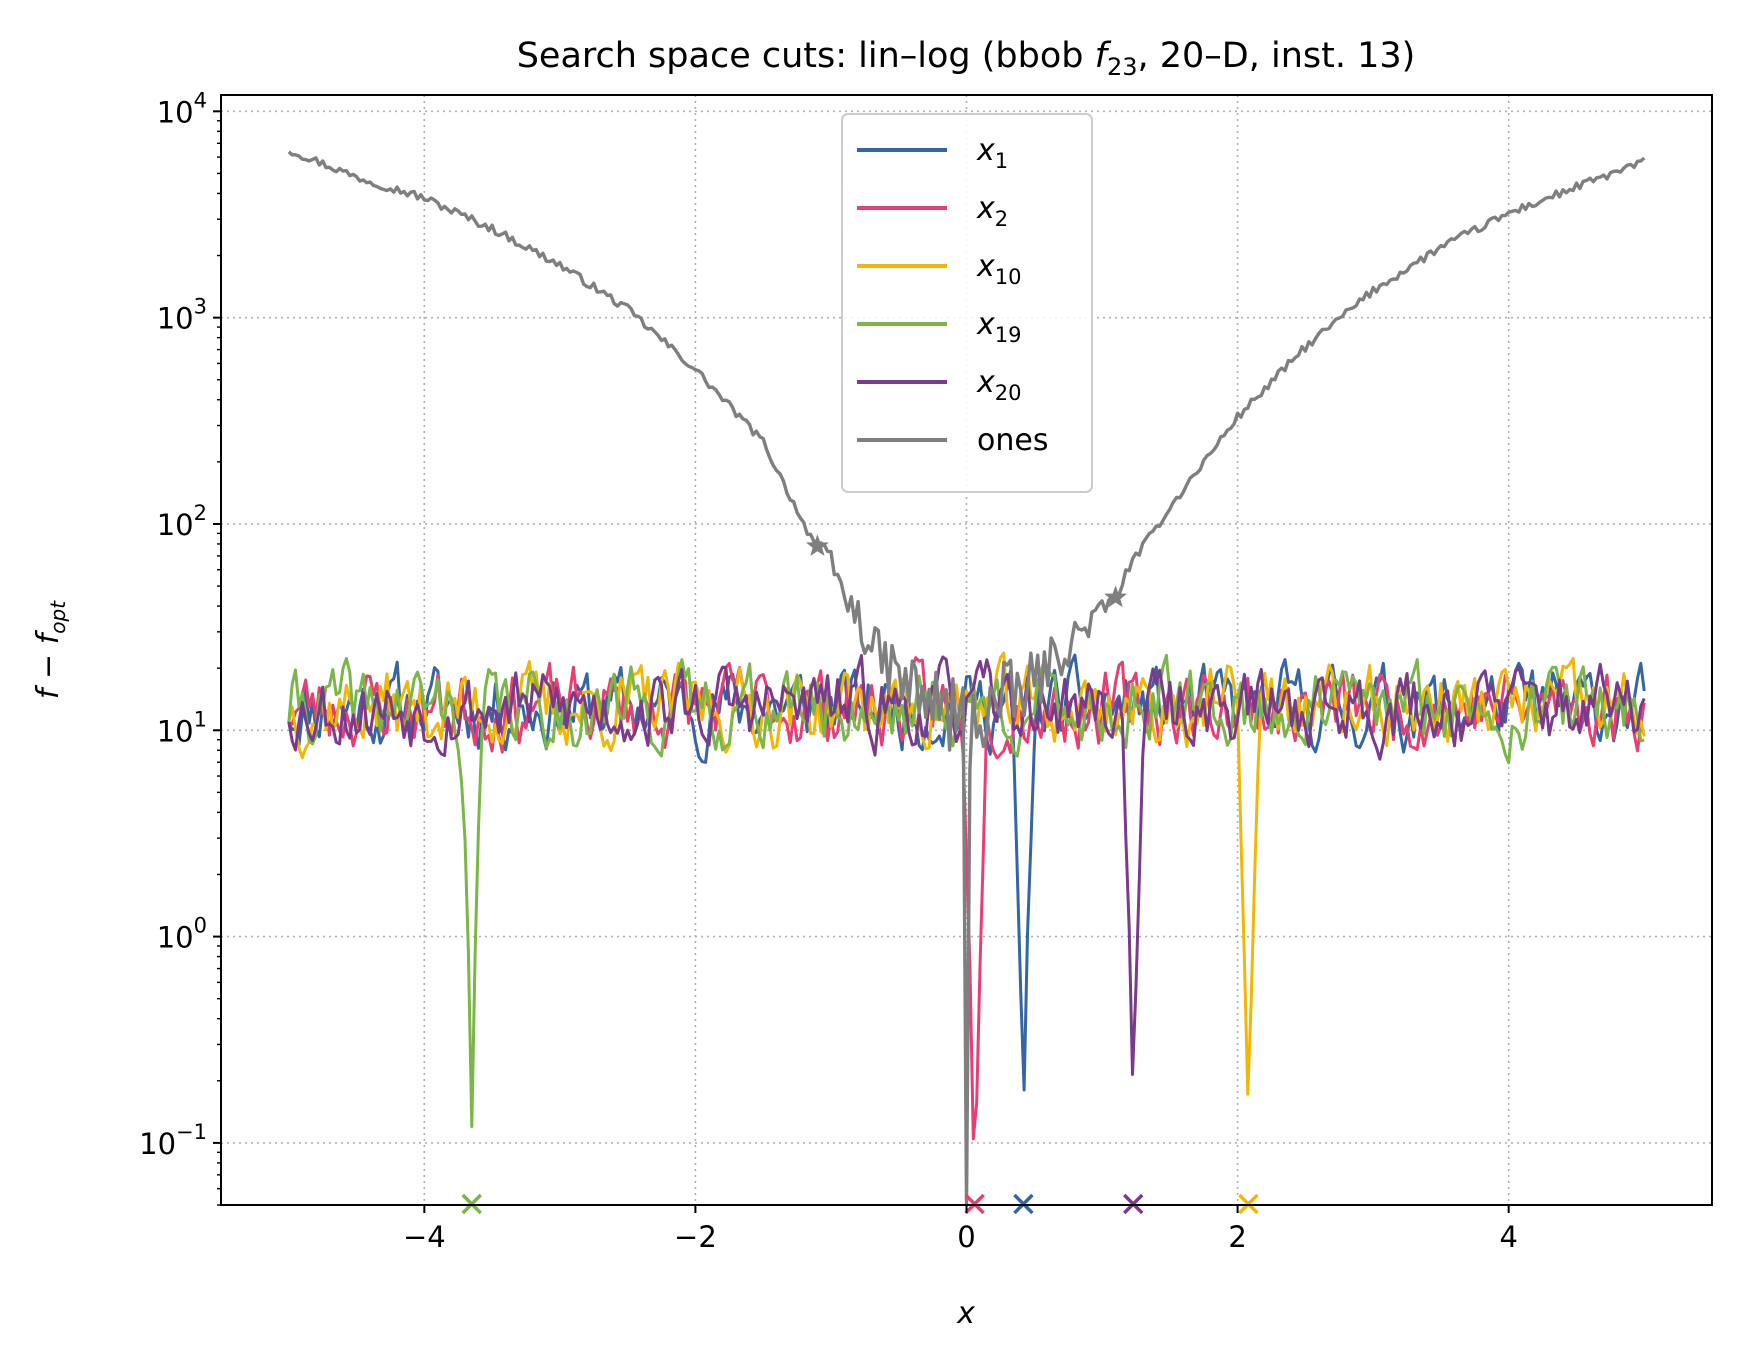 The height and width of the screenshot is (1359, 1737). What do you see at coordinates (424, 1237) in the screenshot?
I see `x-tick-label: −4` at bounding box center [424, 1237].